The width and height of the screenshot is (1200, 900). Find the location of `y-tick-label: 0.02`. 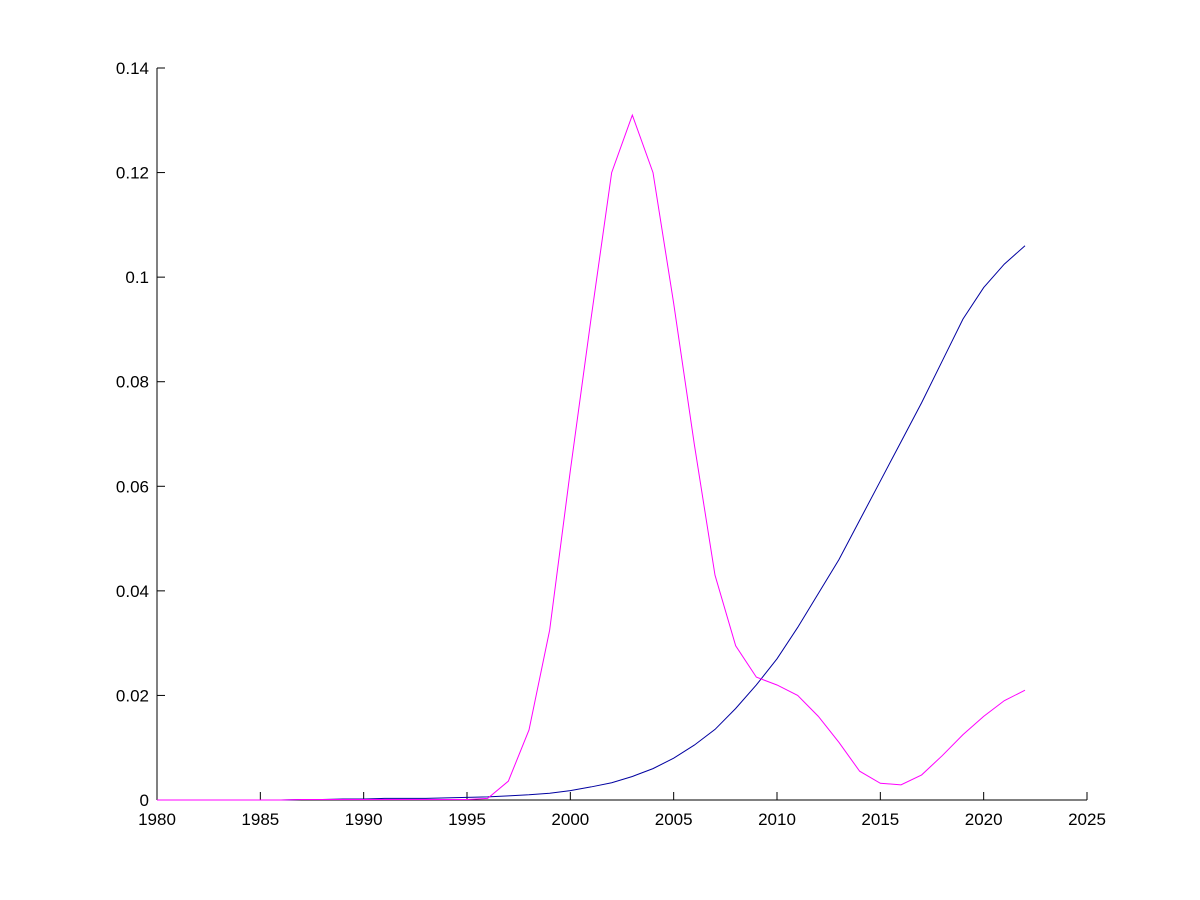

y-tick-label: 0.02 is located at coordinates (132, 695).